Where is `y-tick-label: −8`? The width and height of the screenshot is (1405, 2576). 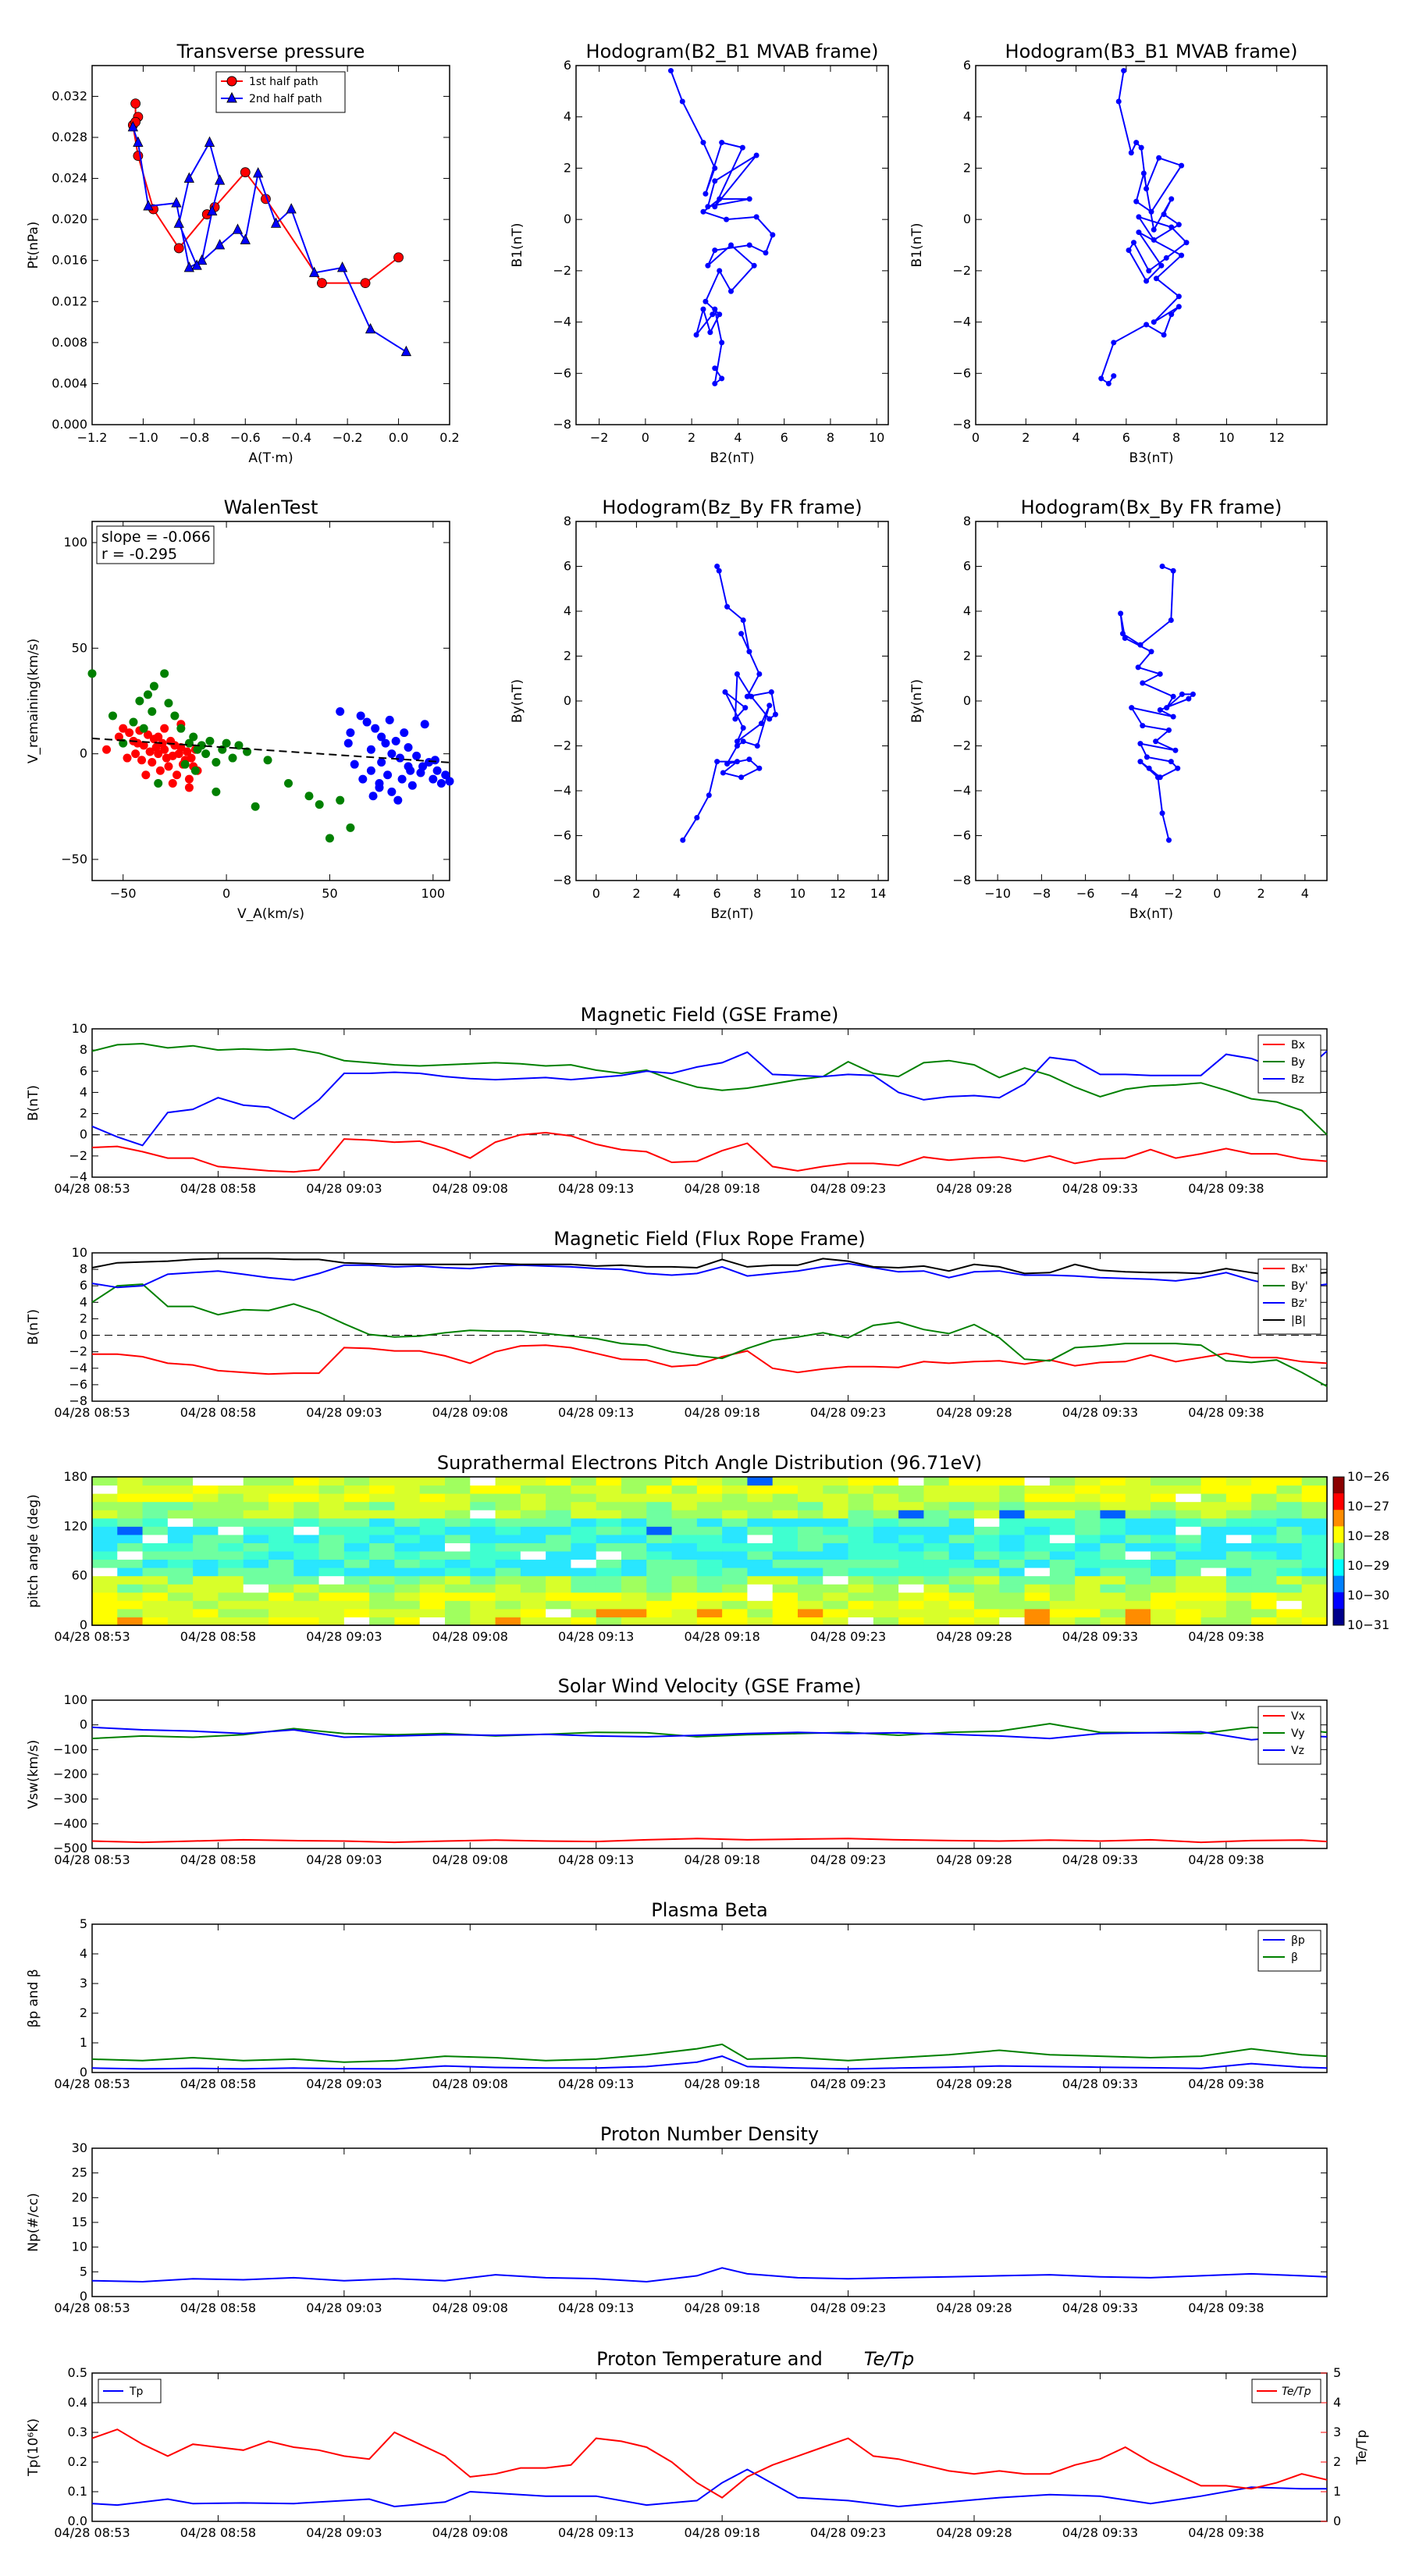
y-tick-label: −8 is located at coordinates (562, 880).